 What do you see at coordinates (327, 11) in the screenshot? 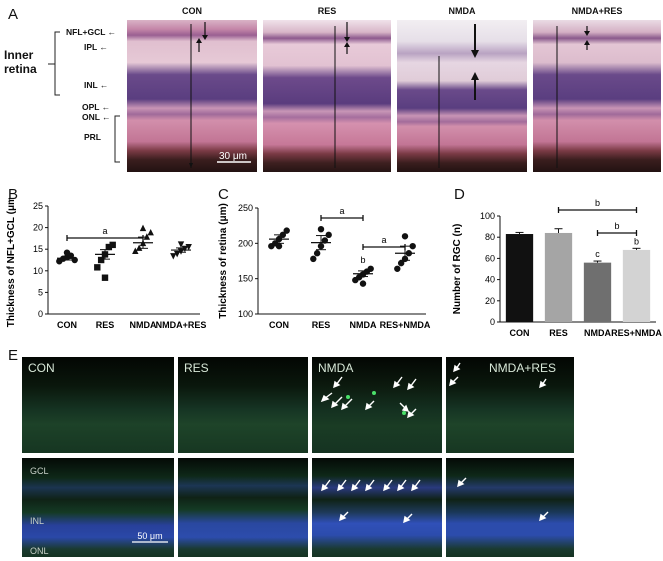
I see `histology-label-res: RES` at bounding box center [327, 11].